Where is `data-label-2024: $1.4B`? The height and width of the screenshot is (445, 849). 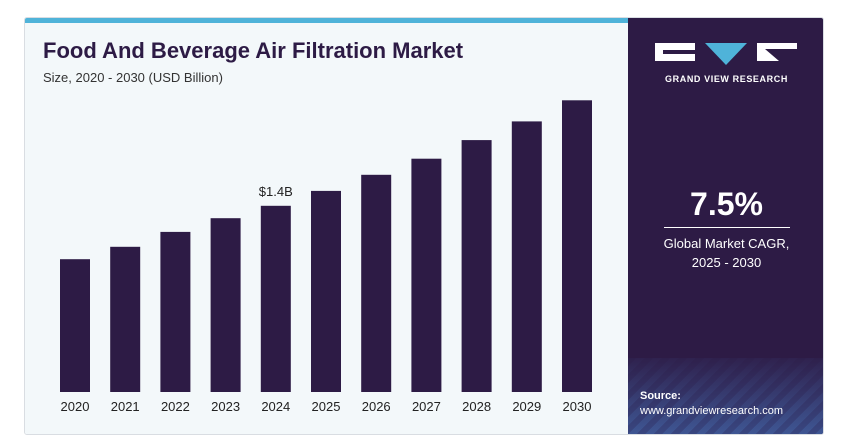 data-label-2024: $1.4B is located at coordinates (276, 191).